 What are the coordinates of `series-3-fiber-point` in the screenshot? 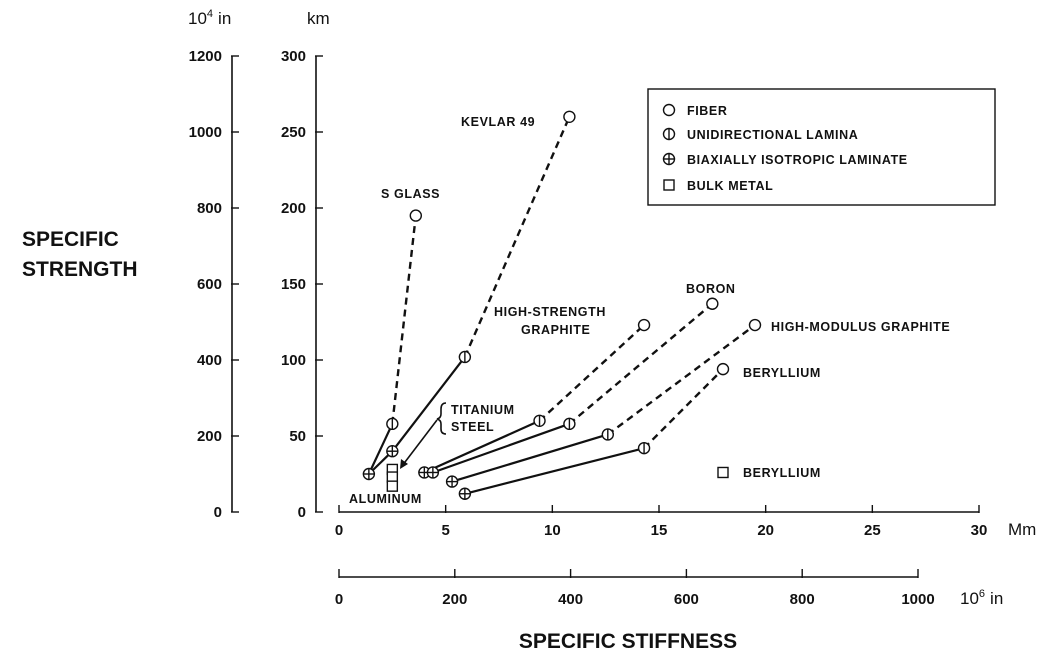 It's located at (712, 303).